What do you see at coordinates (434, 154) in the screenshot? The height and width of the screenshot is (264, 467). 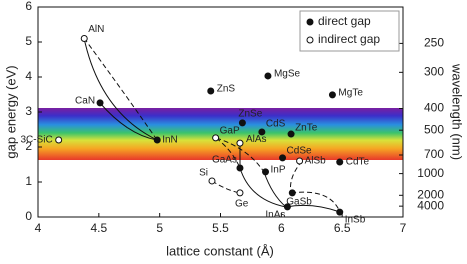 I see `y2-tick-label: 700` at bounding box center [434, 154].